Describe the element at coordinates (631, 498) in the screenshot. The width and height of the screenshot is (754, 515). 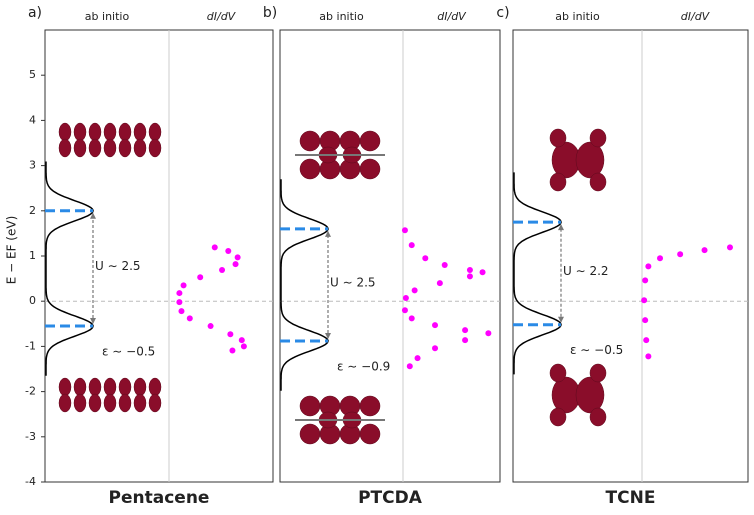
I see `panel-title: TCNE` at that location.